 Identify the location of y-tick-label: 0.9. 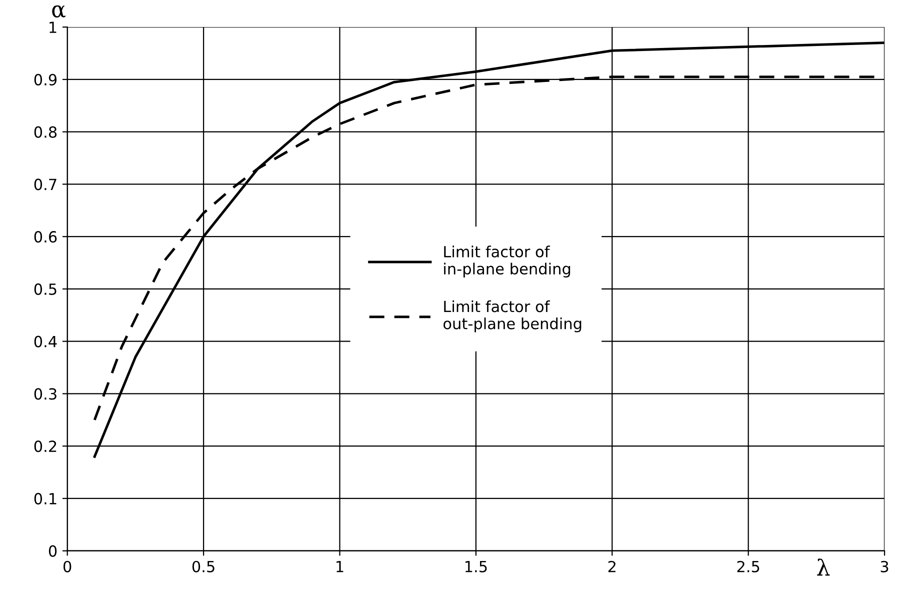
(45, 80).